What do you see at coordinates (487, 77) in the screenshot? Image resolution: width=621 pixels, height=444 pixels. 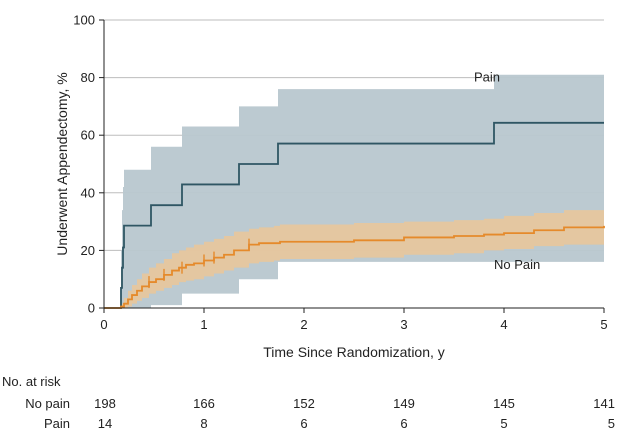 I see `series-annotation: Pain` at bounding box center [487, 77].